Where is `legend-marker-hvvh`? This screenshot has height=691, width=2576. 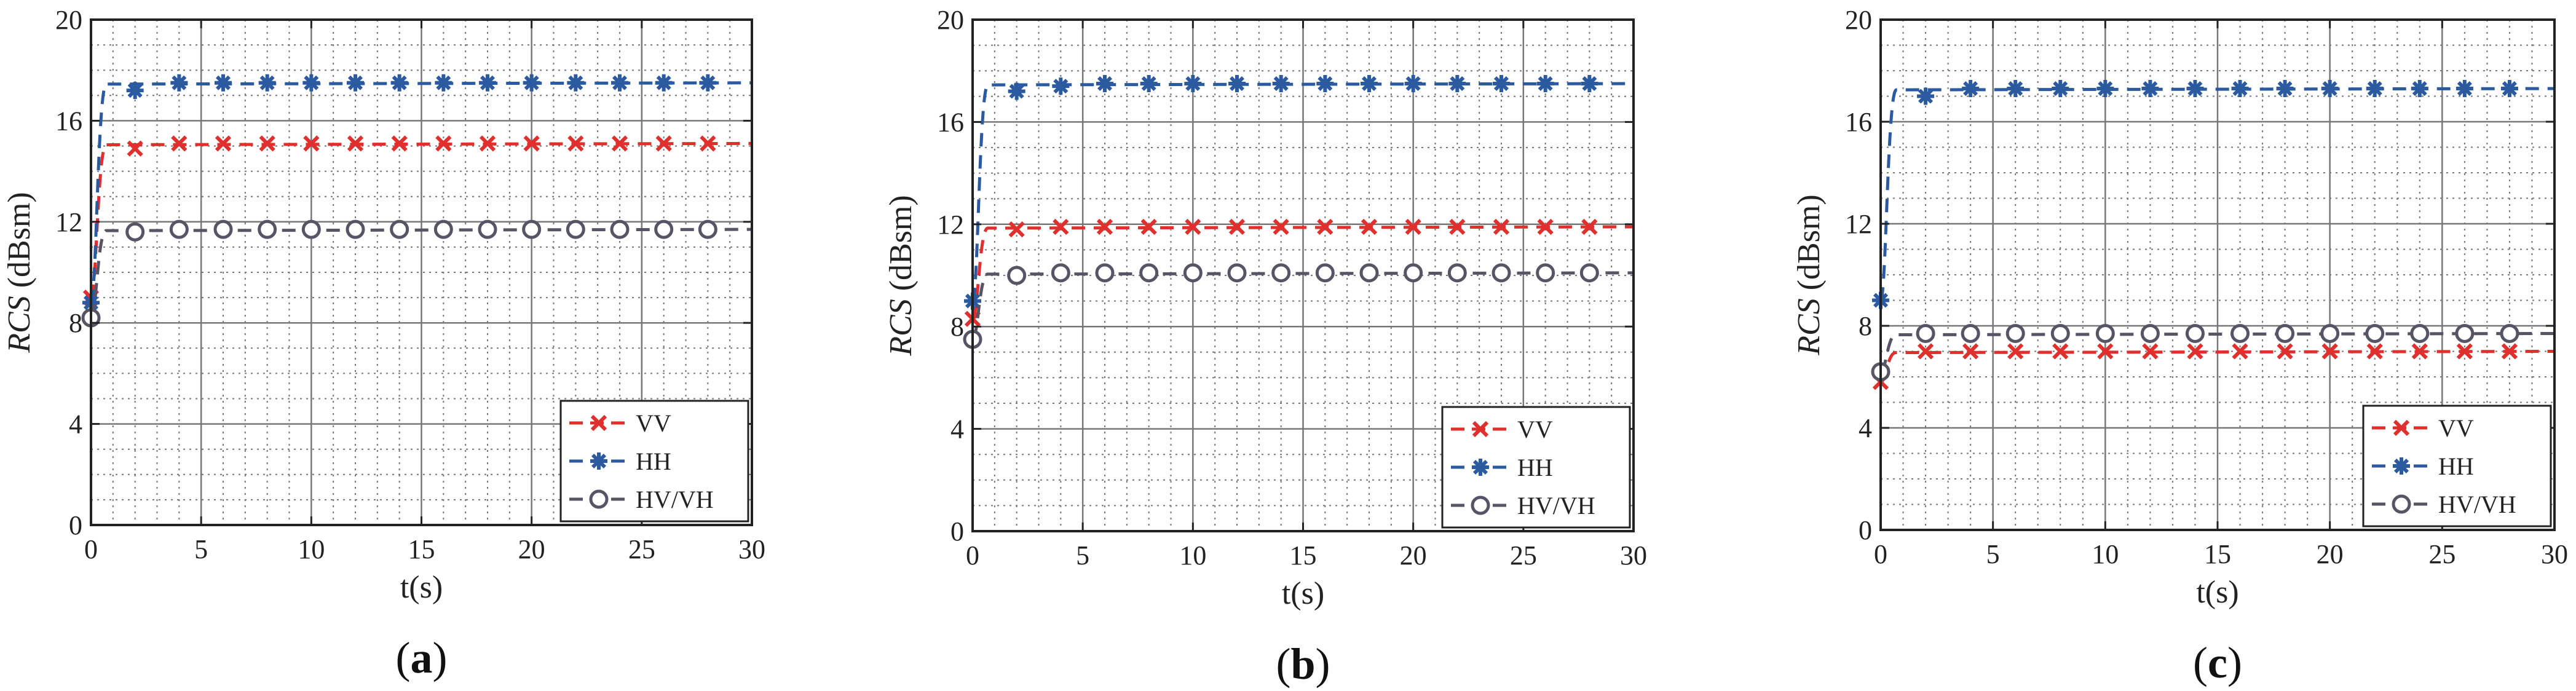 legend-marker-hvvh is located at coordinates (1480, 506).